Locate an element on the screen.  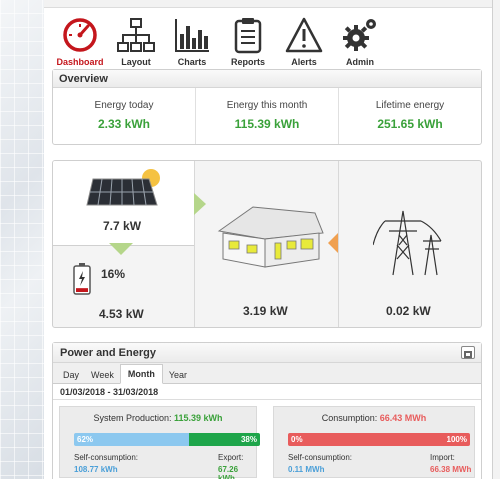
consumption-import-segment: 100% is located at coordinates (456, 439).